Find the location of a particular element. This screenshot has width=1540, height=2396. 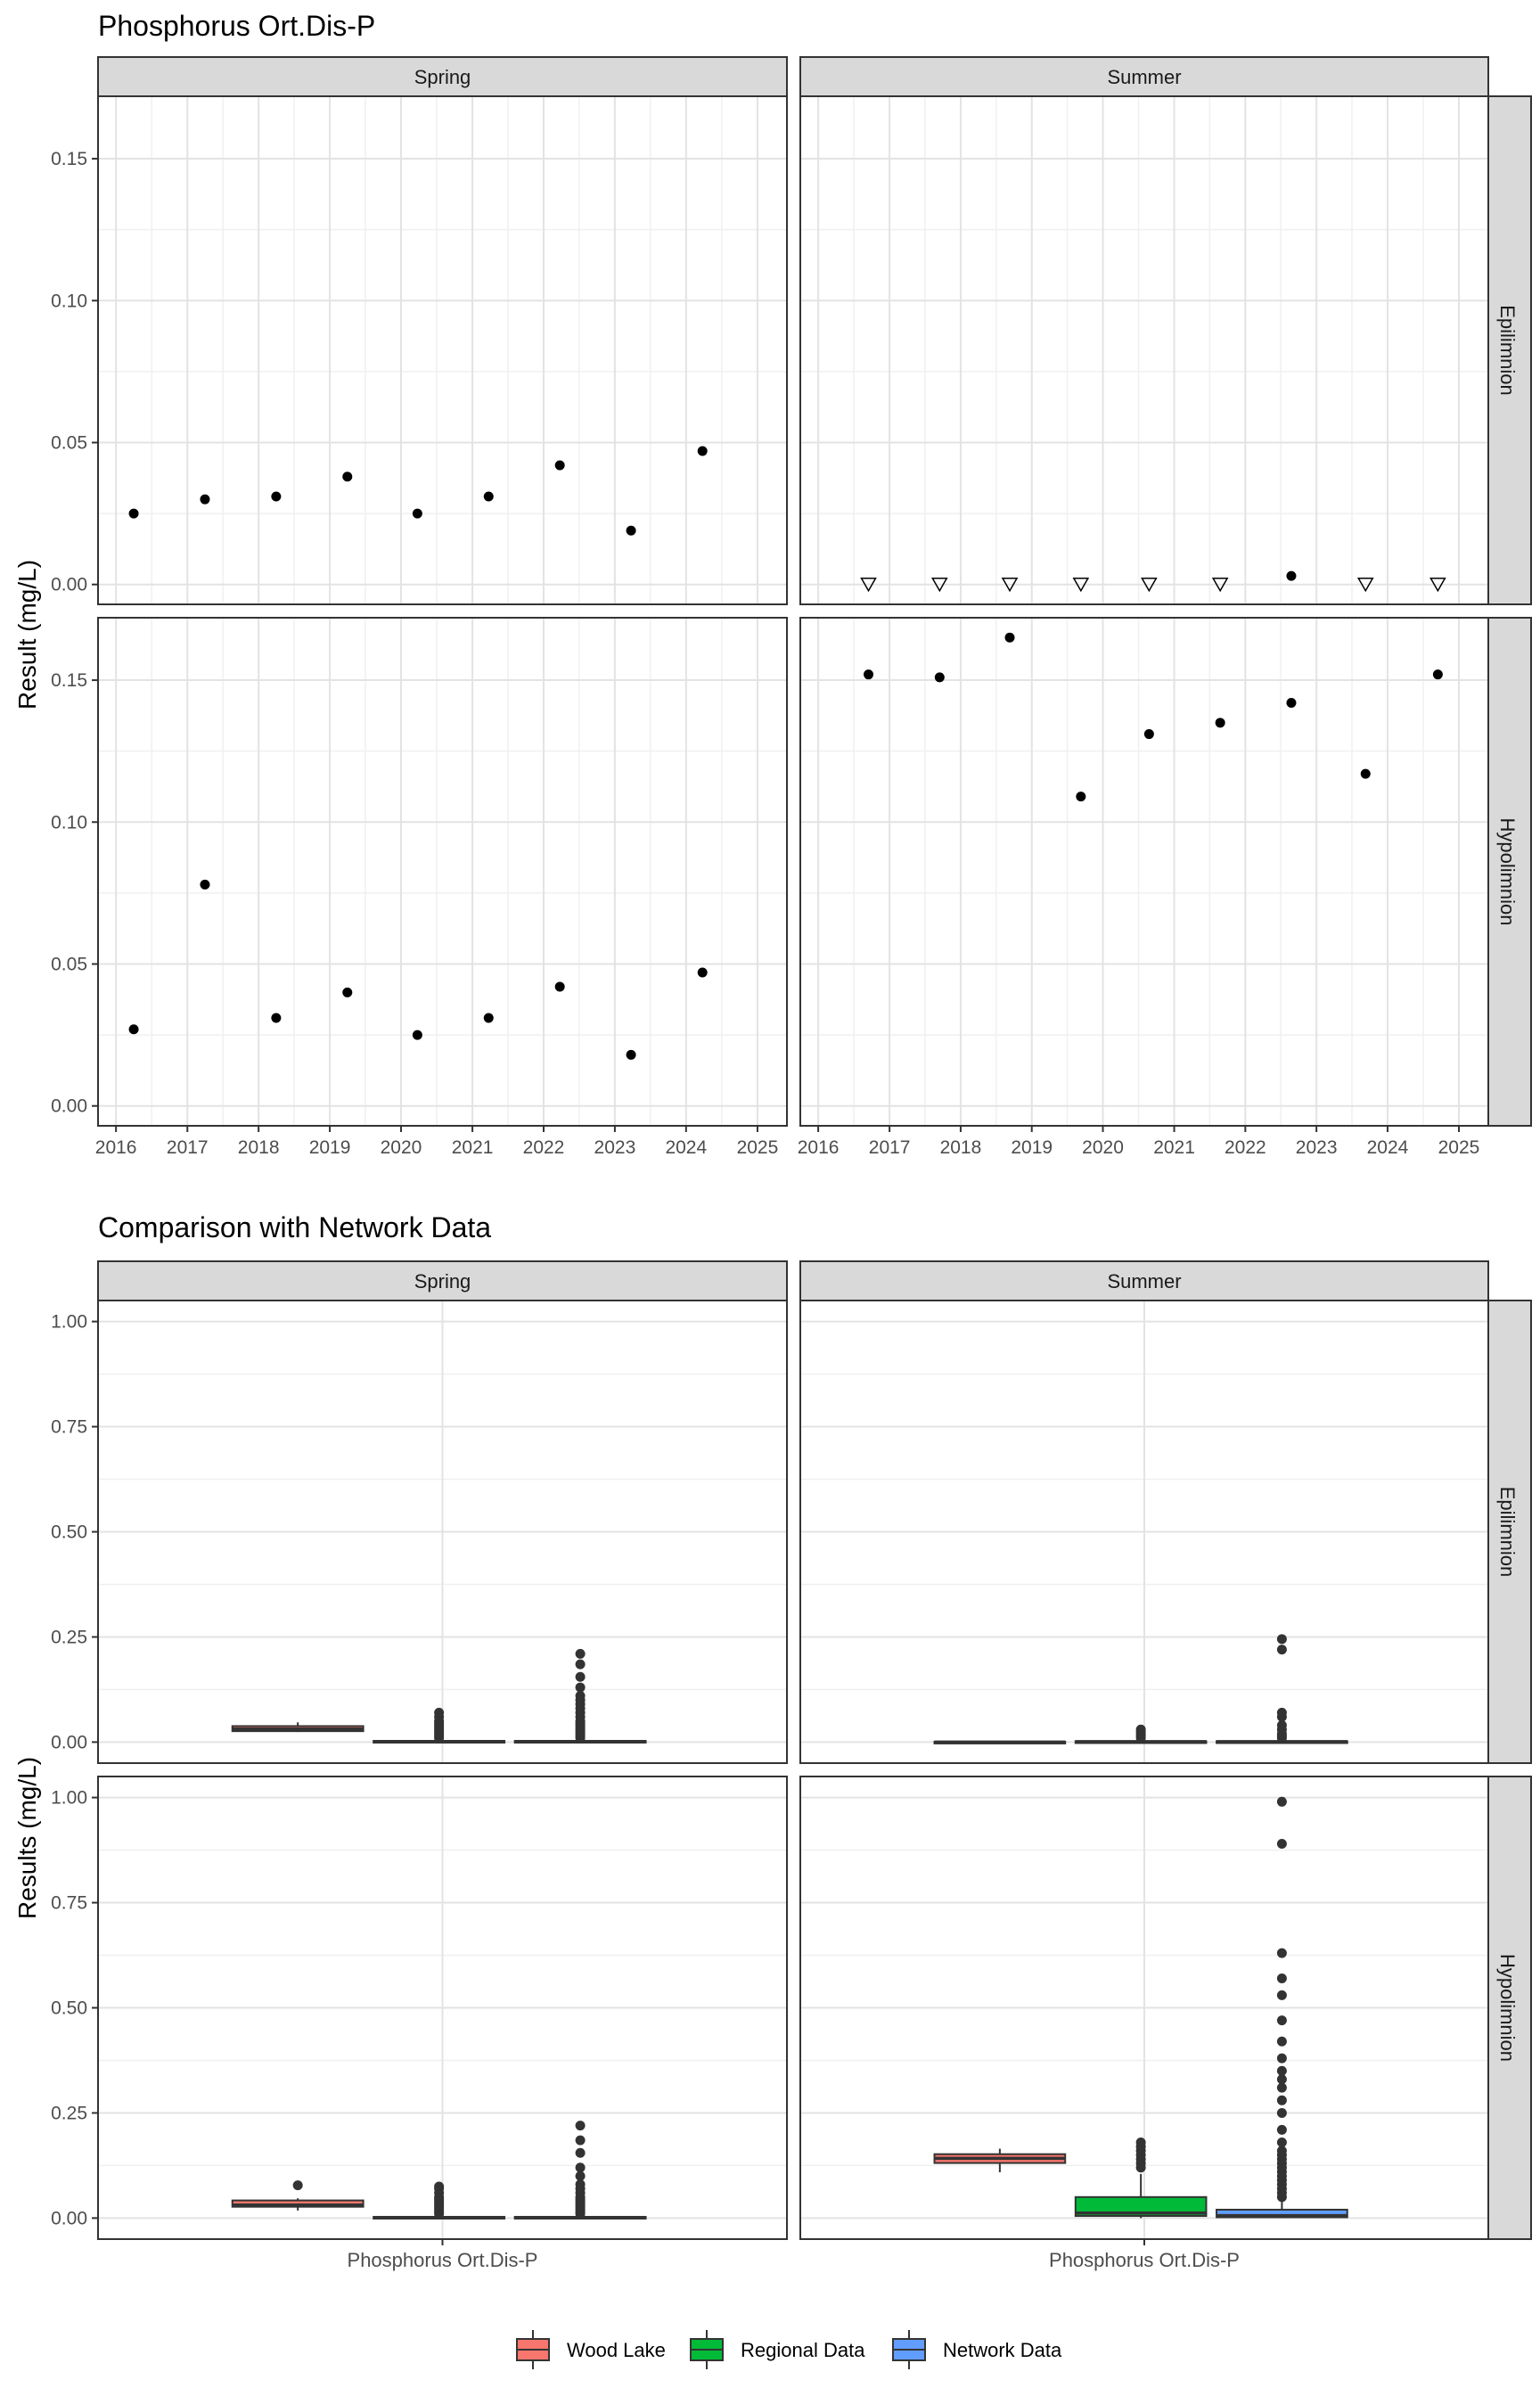

chart1-summer-hypolimnion-panel: 2016 2017 2018 2019 2020 2021 2022 2023 2024 2025 is located at coordinates (1143, 887).